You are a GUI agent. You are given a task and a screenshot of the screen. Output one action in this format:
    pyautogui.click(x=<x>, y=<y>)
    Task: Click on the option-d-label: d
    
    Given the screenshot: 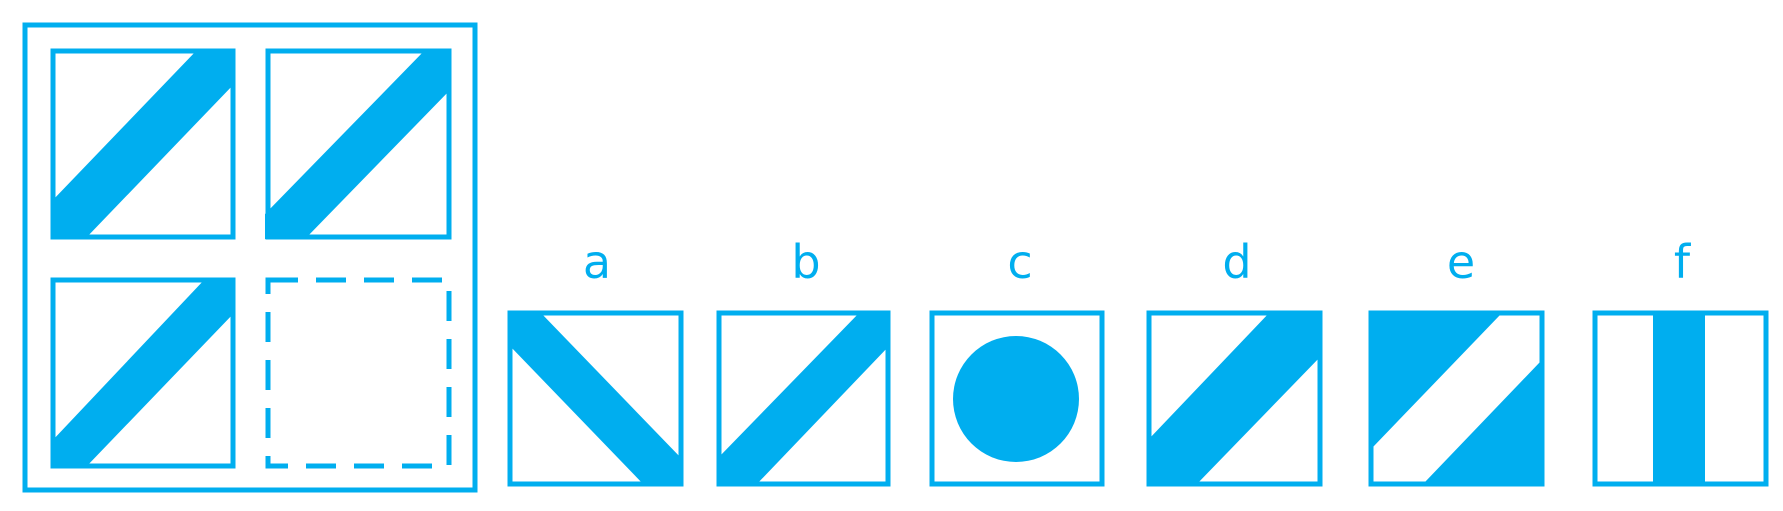 What is the action you would take?
    pyautogui.click(x=1236, y=262)
    